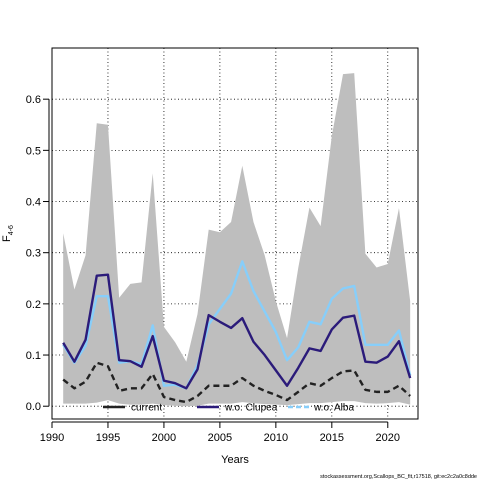 The image size is (480, 480). Describe the element at coordinates (108, 438) in the screenshot. I see `x-tick-label: 1995` at that location.